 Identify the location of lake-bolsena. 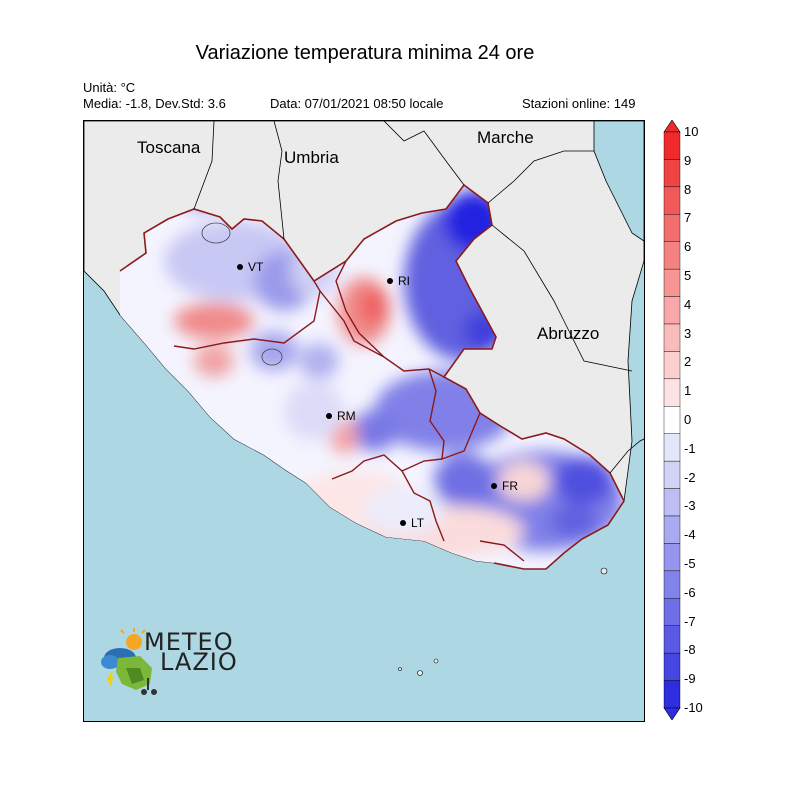
(216, 233).